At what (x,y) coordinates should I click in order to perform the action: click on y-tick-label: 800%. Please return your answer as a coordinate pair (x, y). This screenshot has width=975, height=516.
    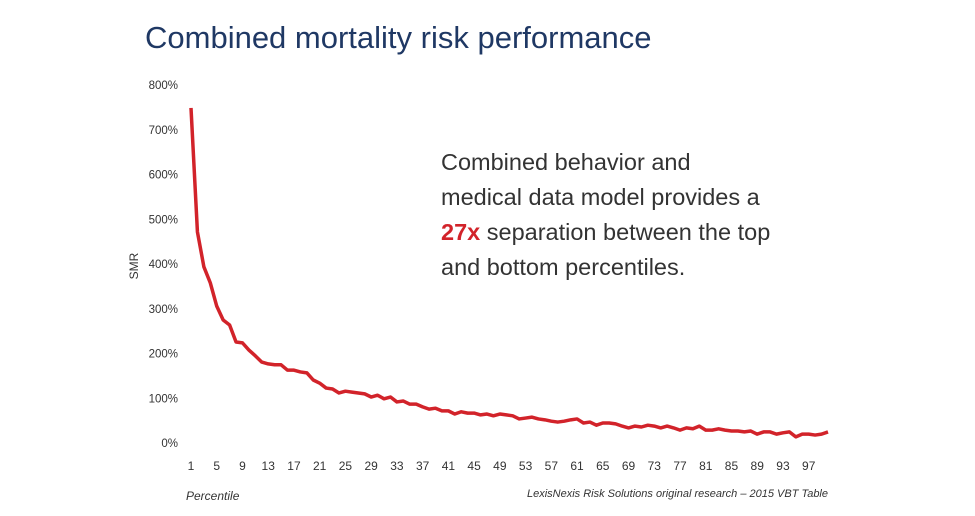
    Looking at the image, I should click on (163, 86).